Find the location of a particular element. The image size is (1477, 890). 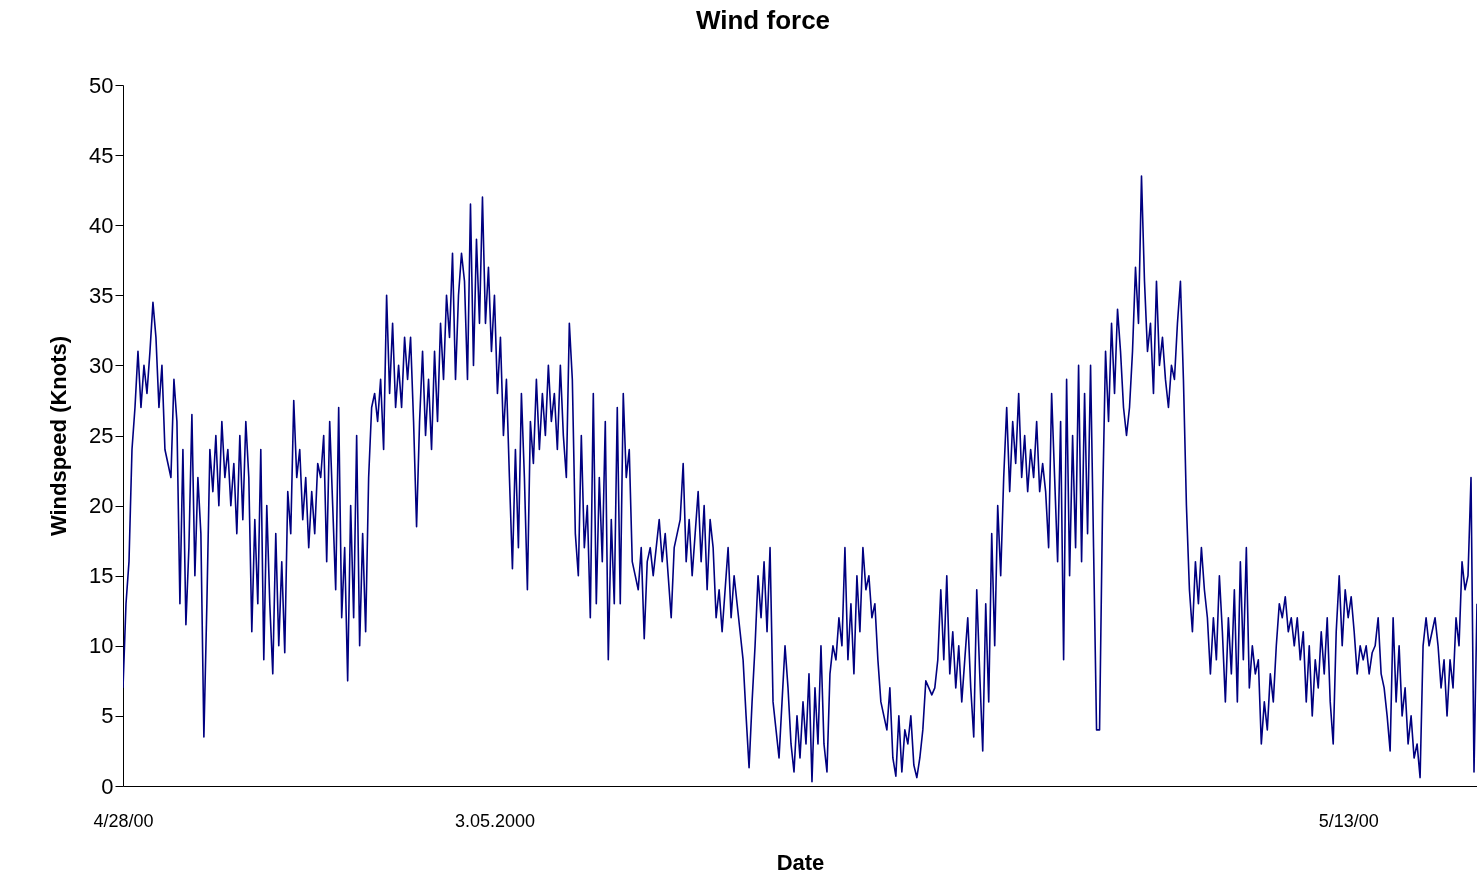

x-axis-title: Date is located at coordinates (800, 862).